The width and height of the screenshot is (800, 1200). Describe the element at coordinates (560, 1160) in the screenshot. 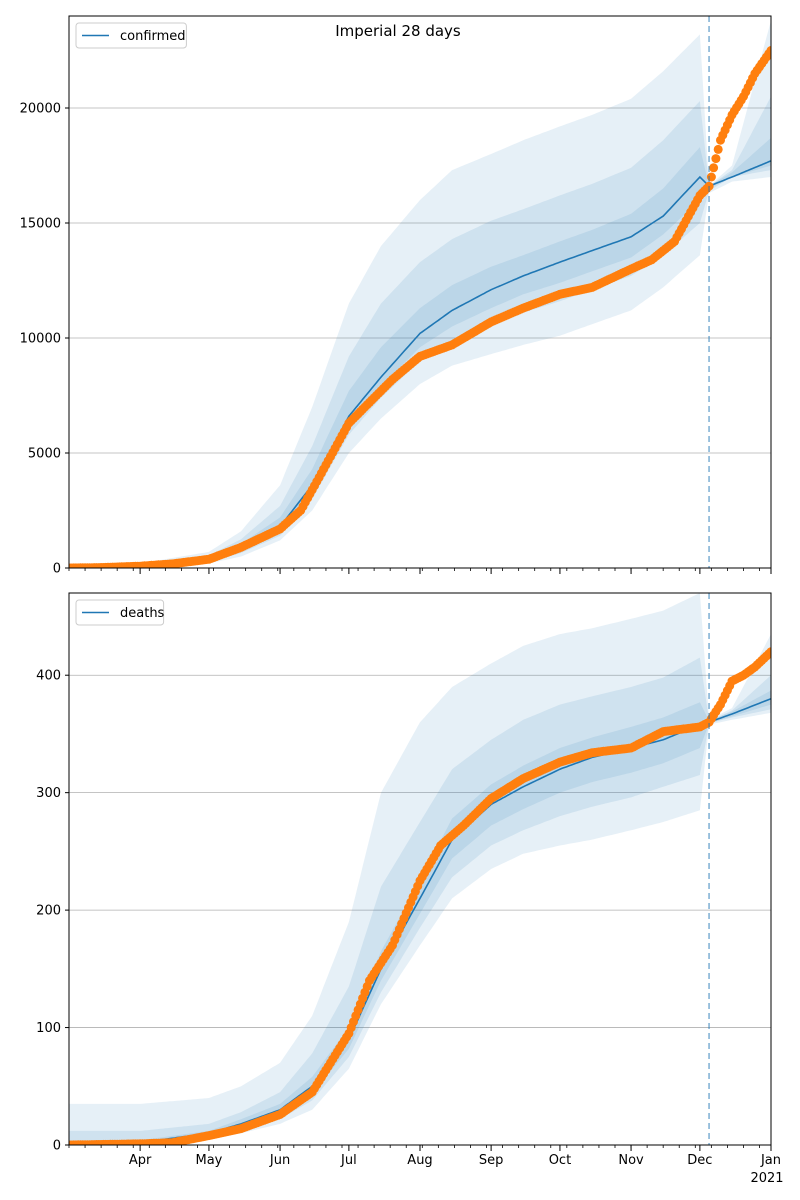

I see `x-tick-label: Oct` at that location.